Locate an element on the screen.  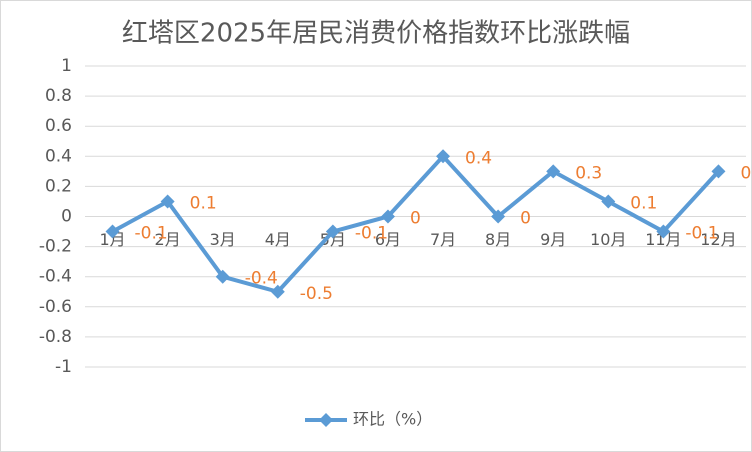
y-tick-label: 1 is located at coordinates (66, 66).